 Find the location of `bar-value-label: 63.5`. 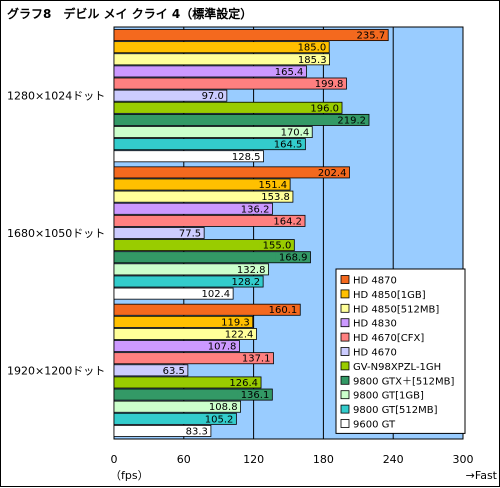

bar-value-label: 63.5 is located at coordinates (174, 371).